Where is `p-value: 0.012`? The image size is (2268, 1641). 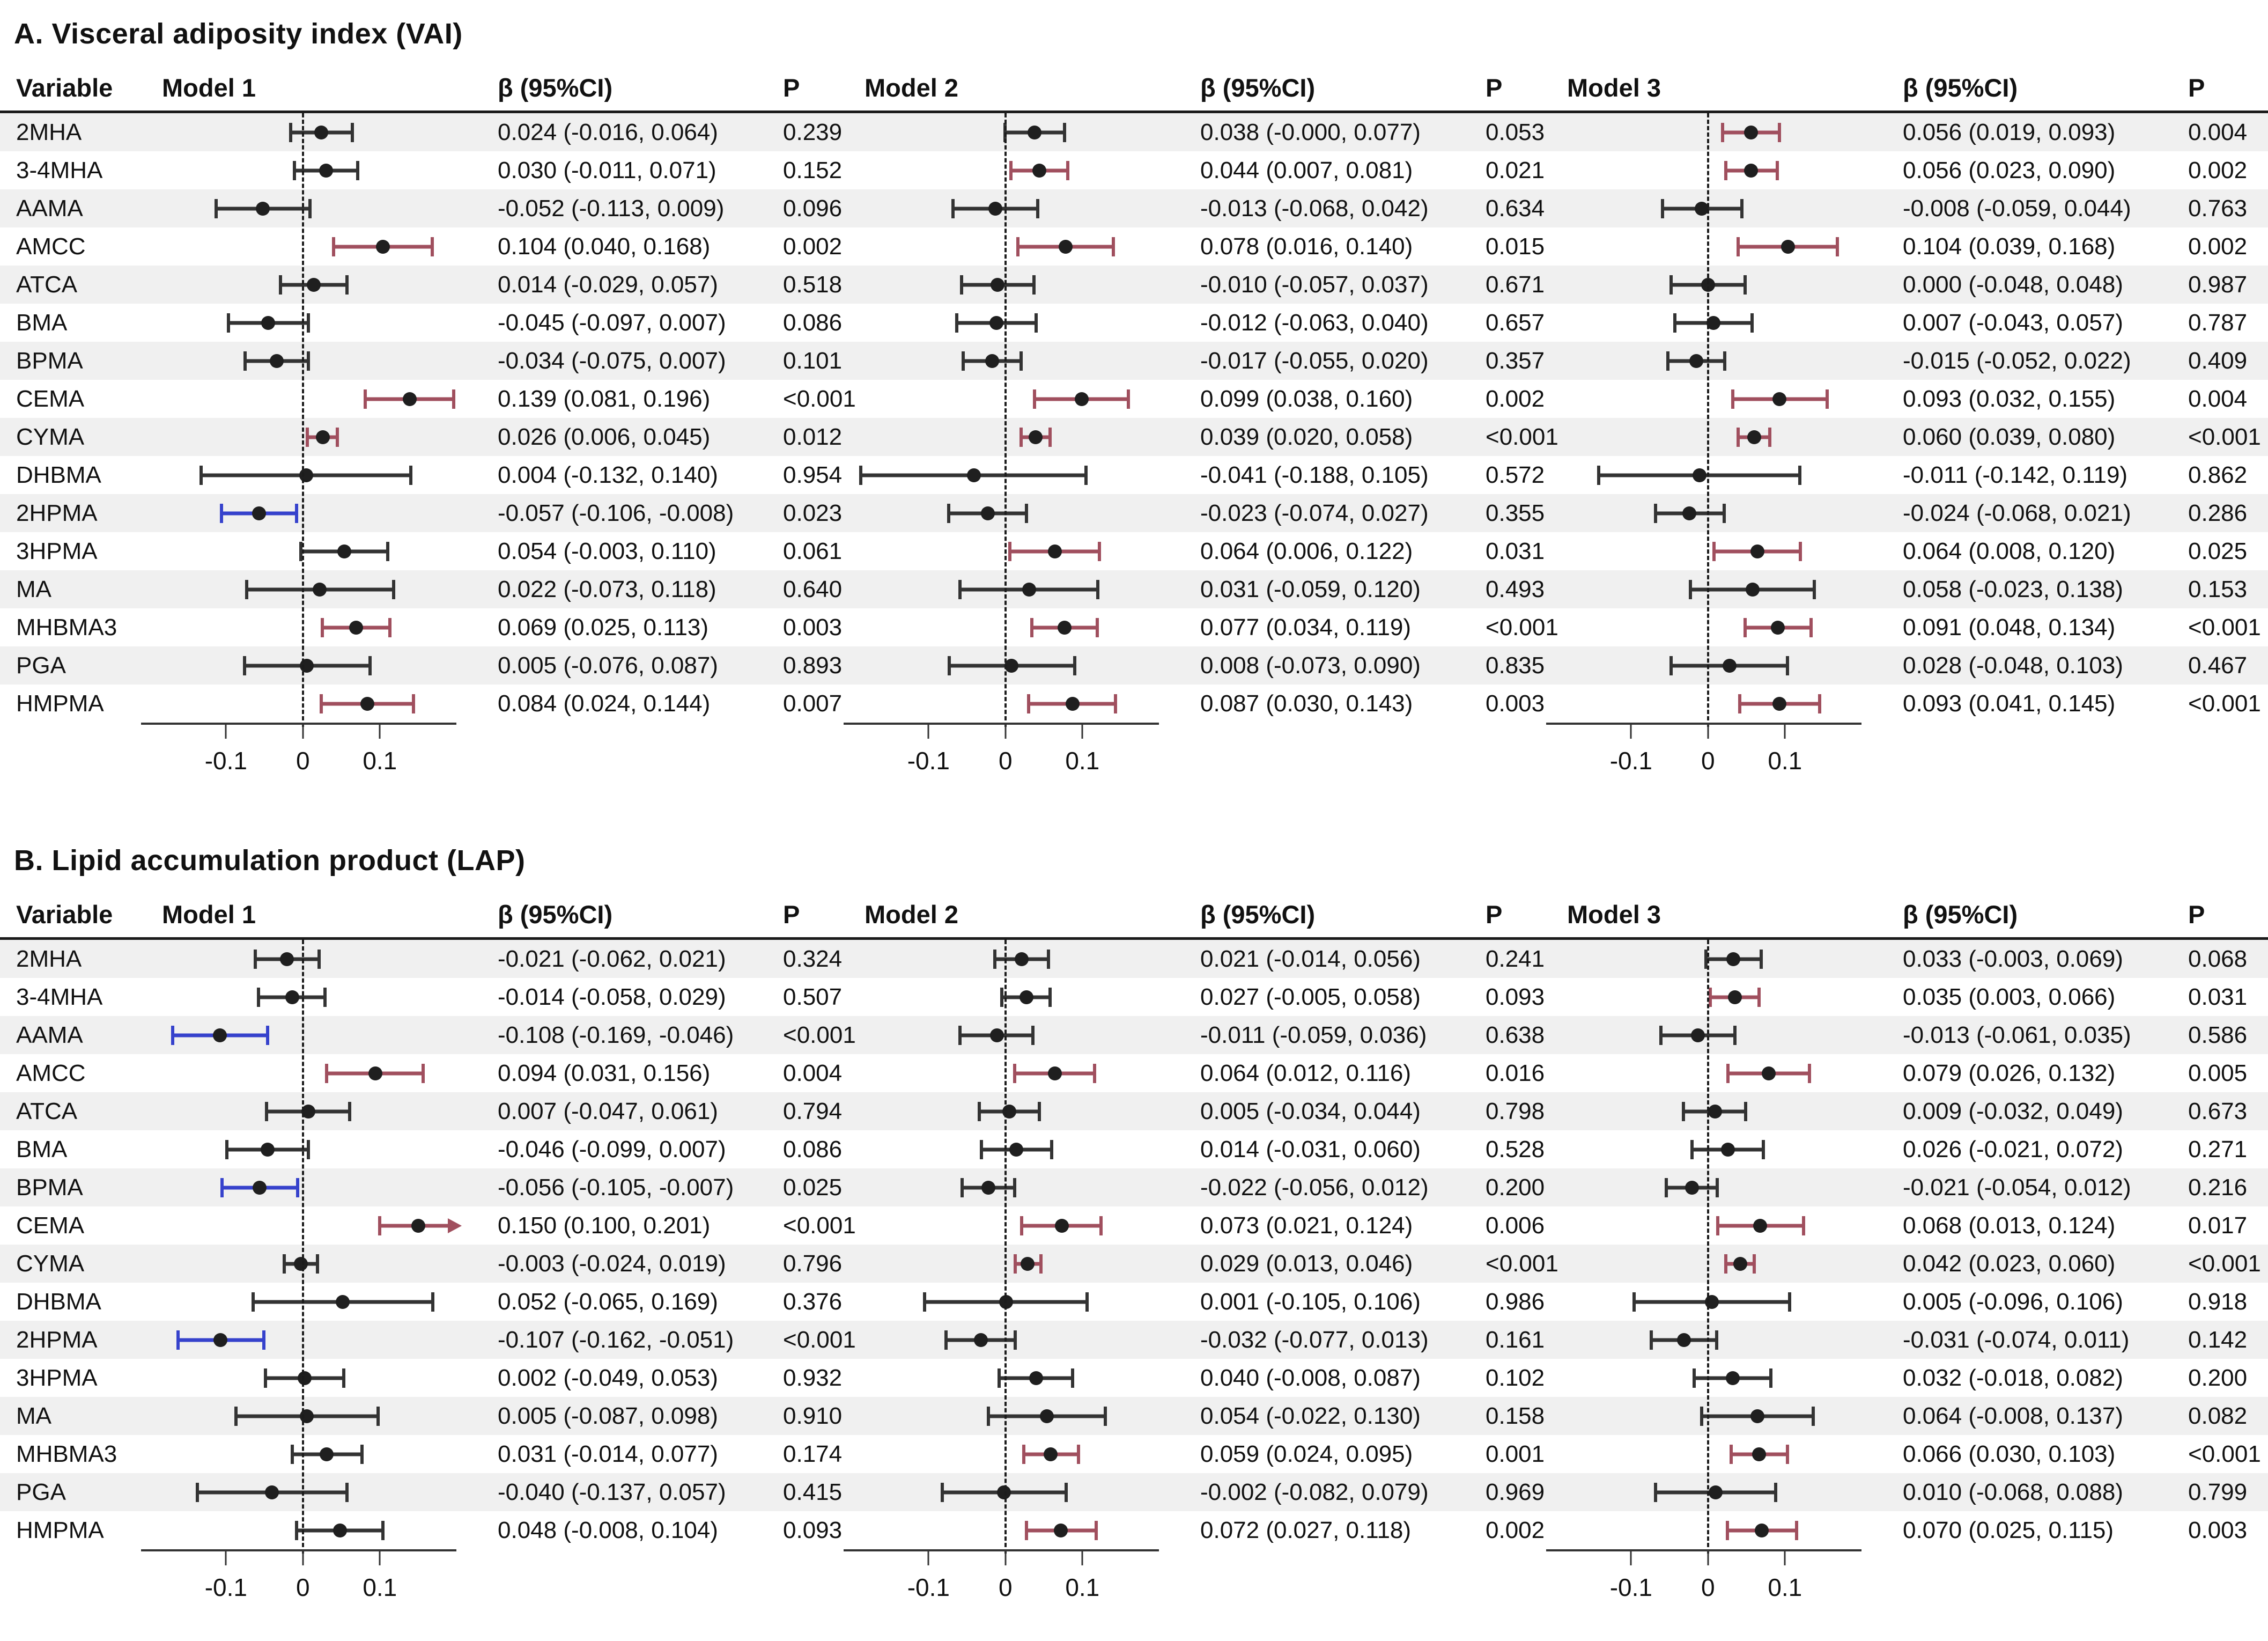
p-value: 0.012 is located at coordinates (813, 436).